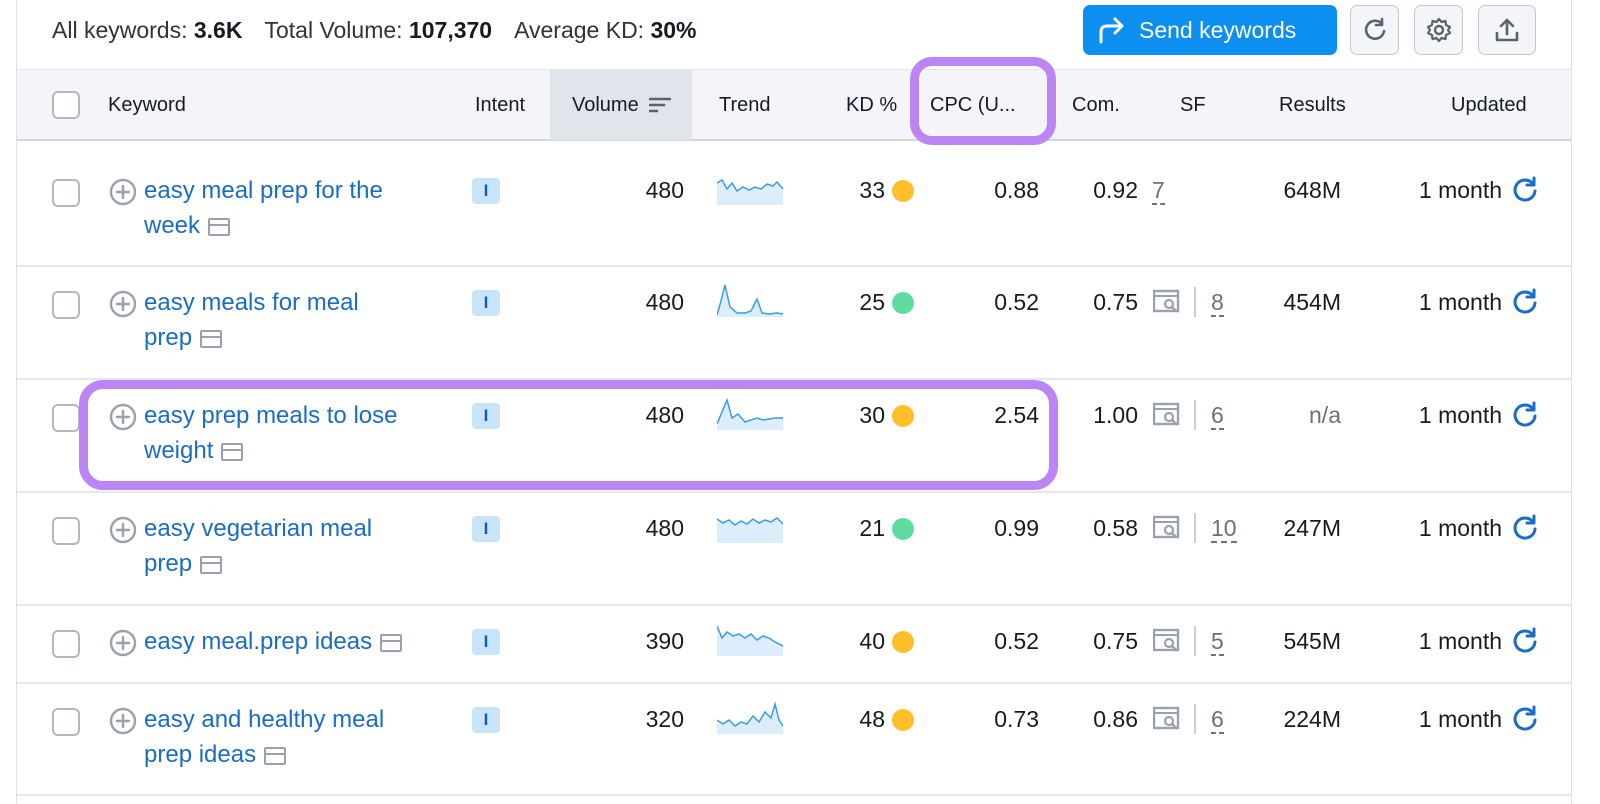 The width and height of the screenshot is (1600, 804). Describe the element at coordinates (66, 105) in the screenshot. I see `select-all-checkbox` at that location.